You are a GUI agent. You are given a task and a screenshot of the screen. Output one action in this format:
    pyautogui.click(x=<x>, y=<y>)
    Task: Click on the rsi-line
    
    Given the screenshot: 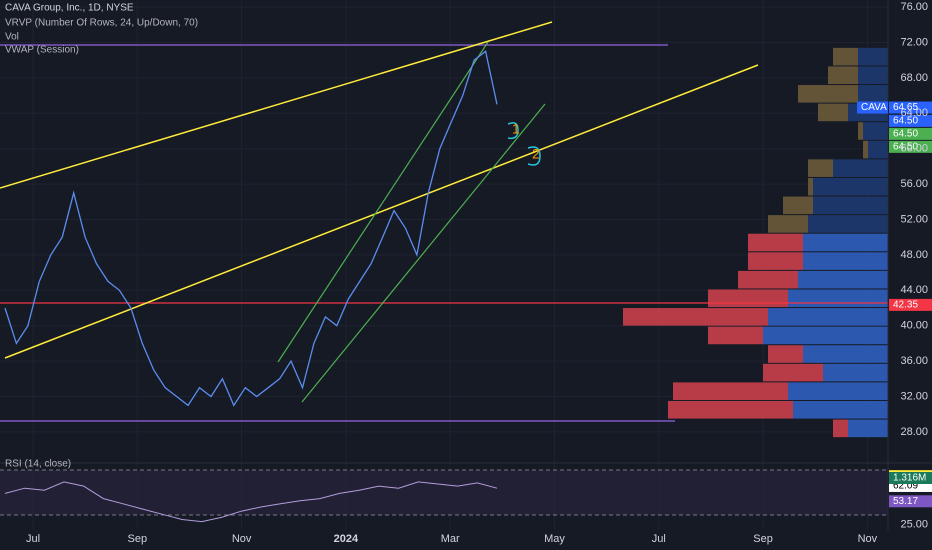 What is the action you would take?
    pyautogui.click(x=251, y=502)
    